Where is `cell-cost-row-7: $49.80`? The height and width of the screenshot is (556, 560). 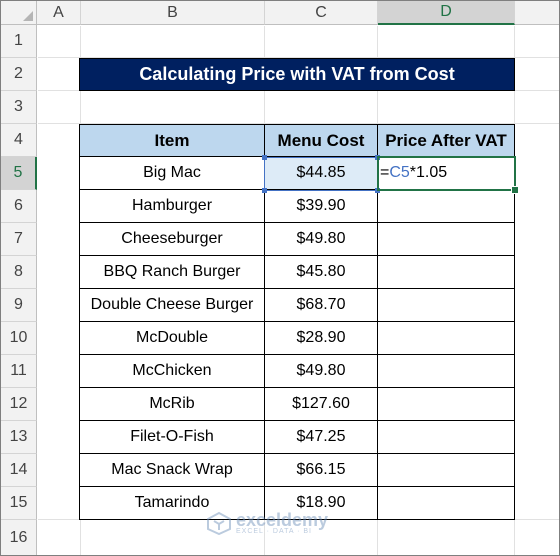
cell-cost-row-7: $49.80 is located at coordinates (321, 239).